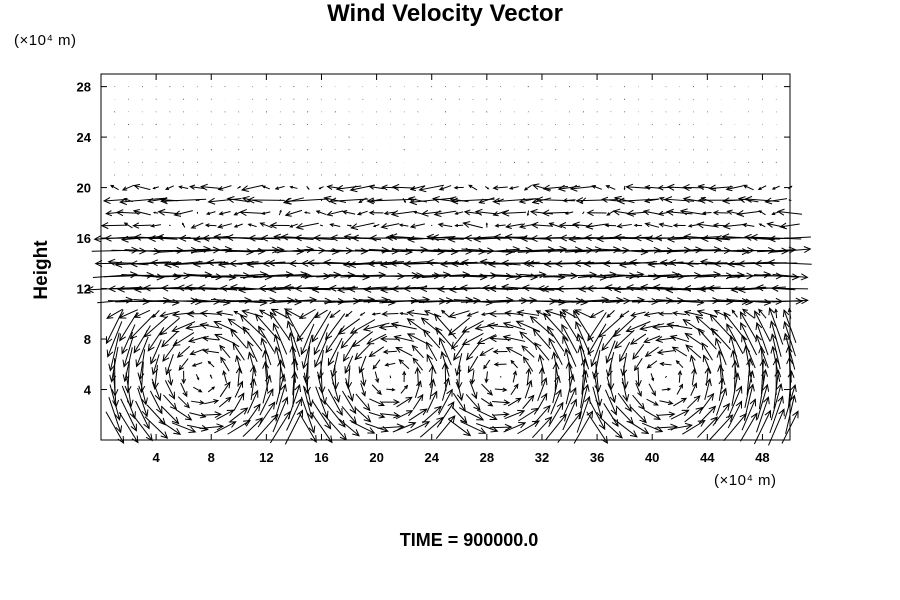 Image resolution: width=900 pixels, height=600 pixels. I want to click on y-tick-label: 20, so click(84, 188).